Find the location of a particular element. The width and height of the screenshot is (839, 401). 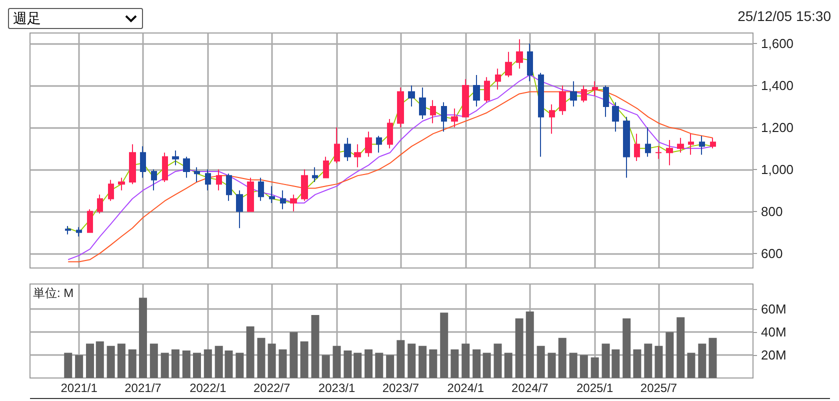

text: 25/12/05 15:30 is located at coordinates (784, 16).